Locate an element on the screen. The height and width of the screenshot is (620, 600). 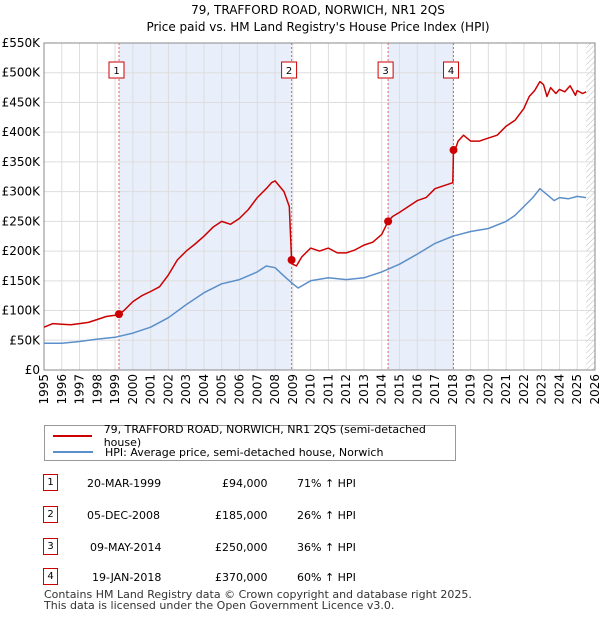
sale-marker-label: 4 is located at coordinates (451, 71).